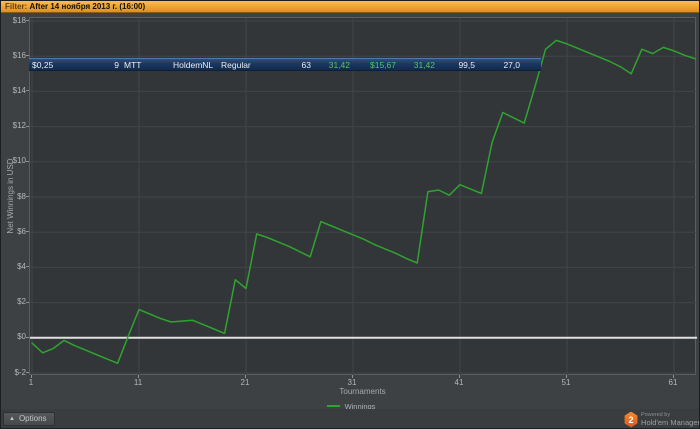 The width and height of the screenshot is (700, 429). I want to click on hm2-logo-icon: 2, so click(631, 419).